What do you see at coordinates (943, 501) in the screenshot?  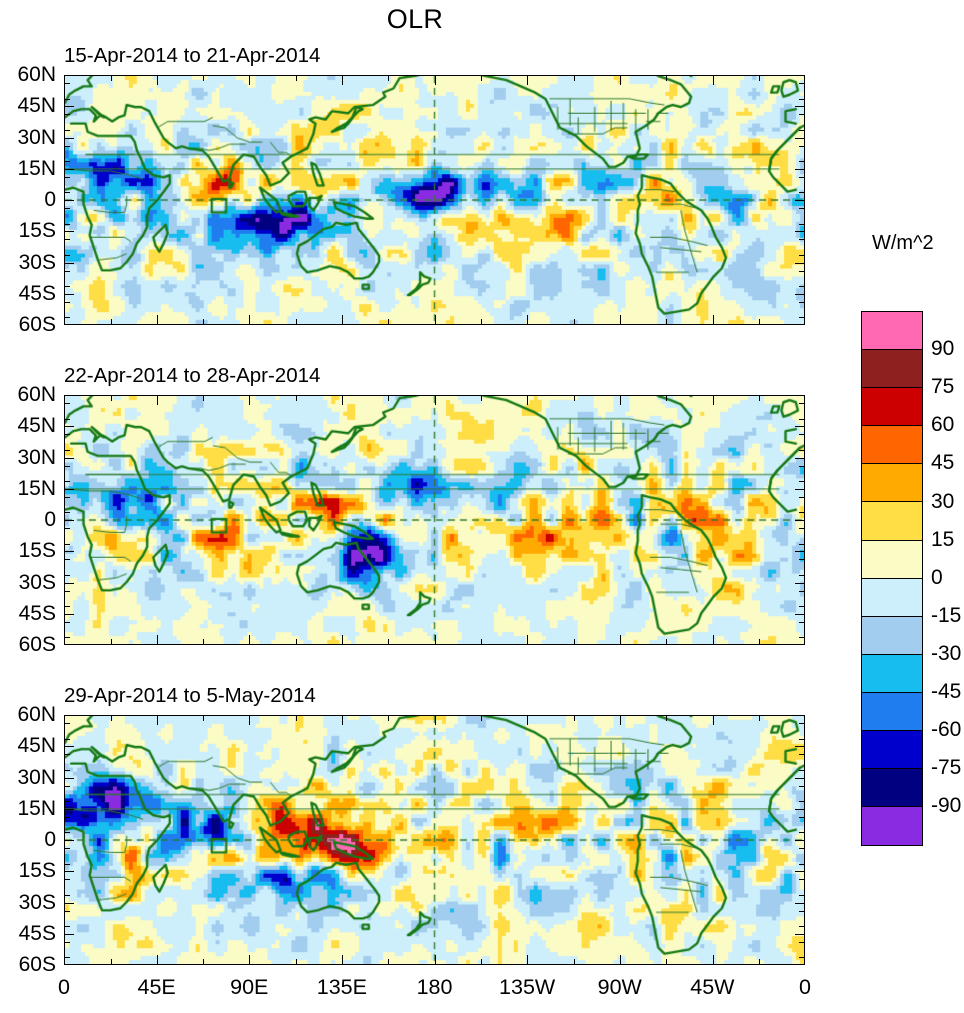 I see `colorbar-tick-30: 30` at bounding box center [943, 501].